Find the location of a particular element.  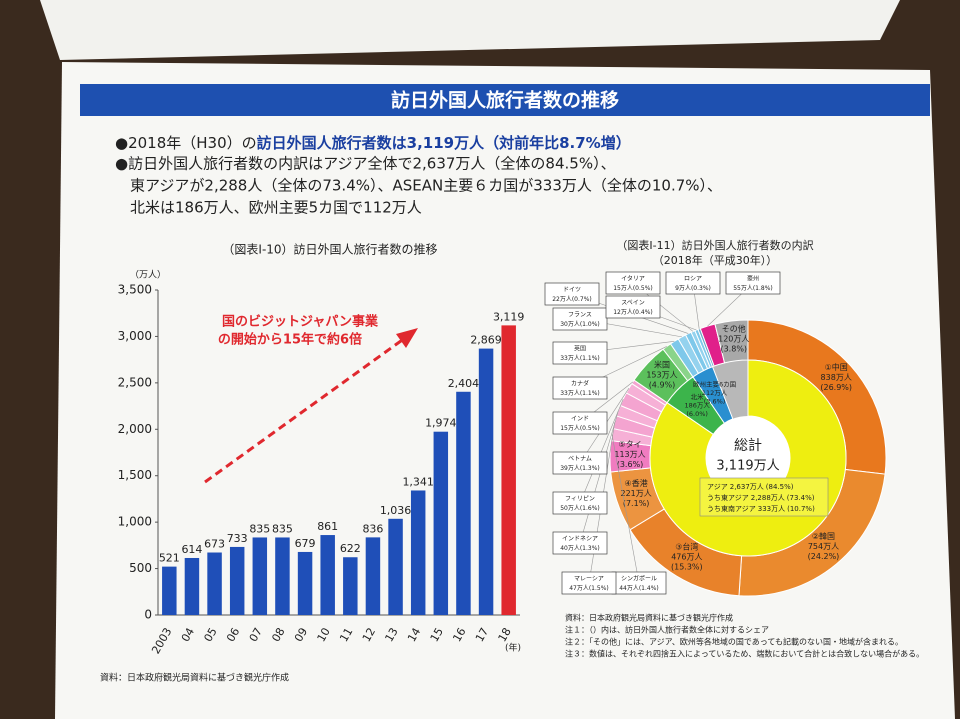

y-tick-label: 2,000 is located at coordinates (135, 429).